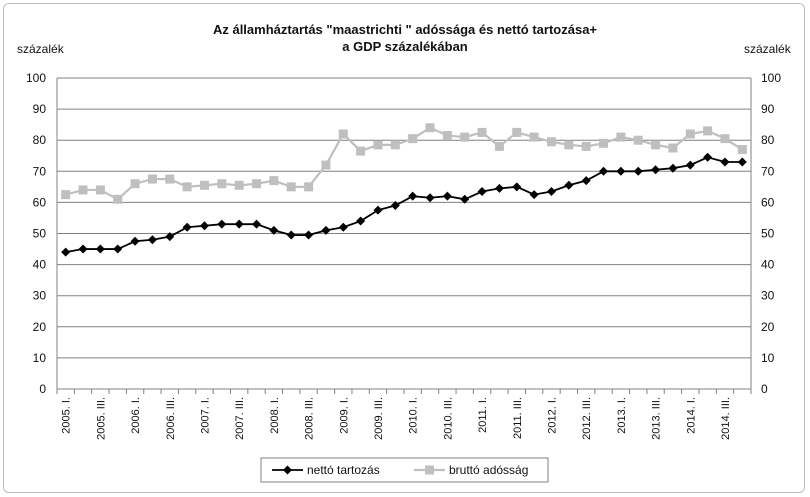 The width and height of the screenshot is (810, 497). Describe the element at coordinates (622, 415) in the screenshot. I see `x-tick-label: 2013. I.` at that location.